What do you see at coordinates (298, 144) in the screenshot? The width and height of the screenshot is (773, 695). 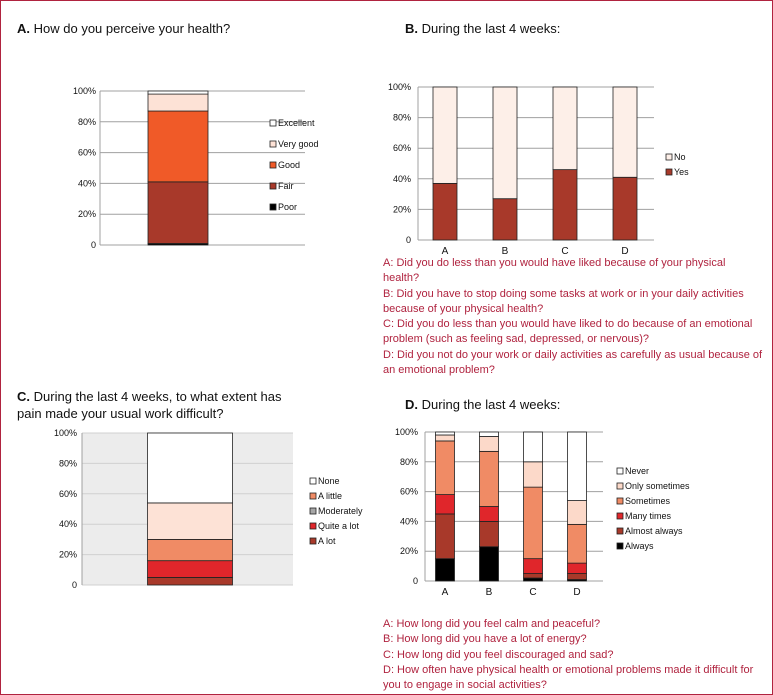 I see `chart-a-legend-label: Very good` at bounding box center [298, 144].